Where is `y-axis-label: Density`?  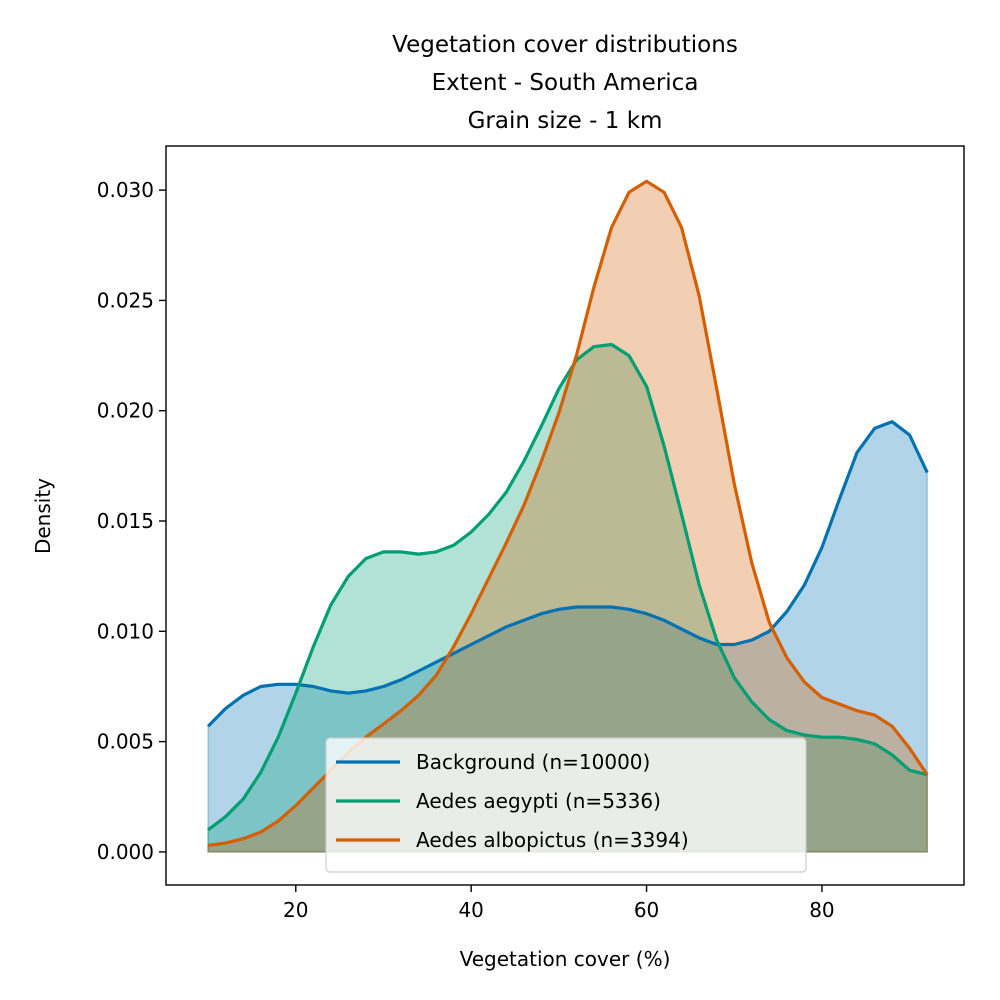 y-axis-label: Density is located at coordinates (43, 516).